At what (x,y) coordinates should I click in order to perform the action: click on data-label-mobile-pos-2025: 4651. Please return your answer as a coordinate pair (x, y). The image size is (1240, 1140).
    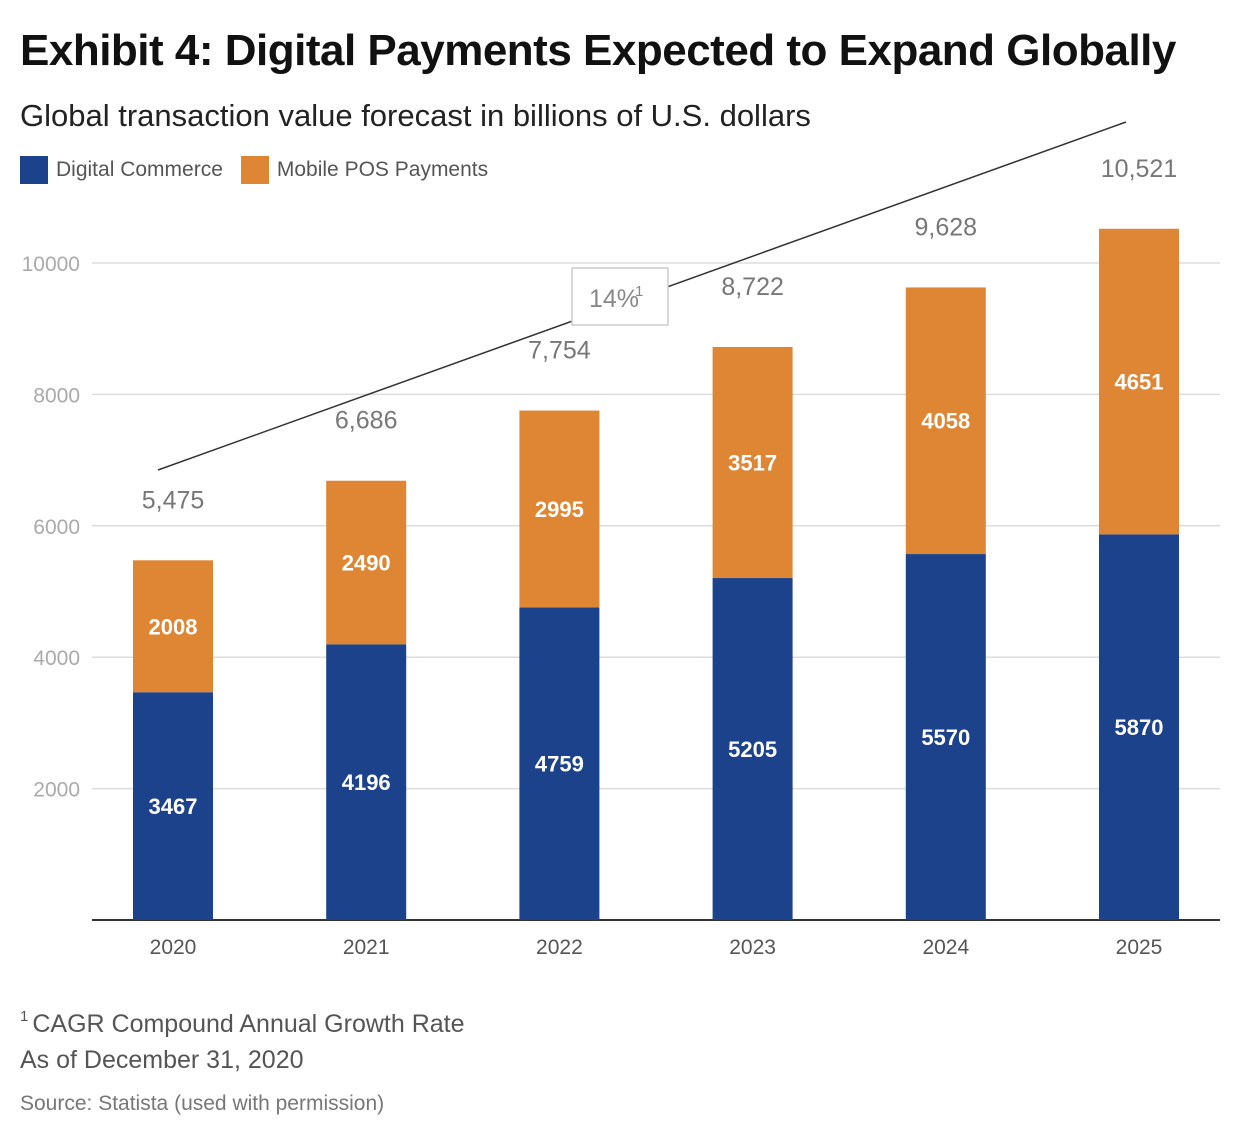
    Looking at the image, I should click on (1139, 382).